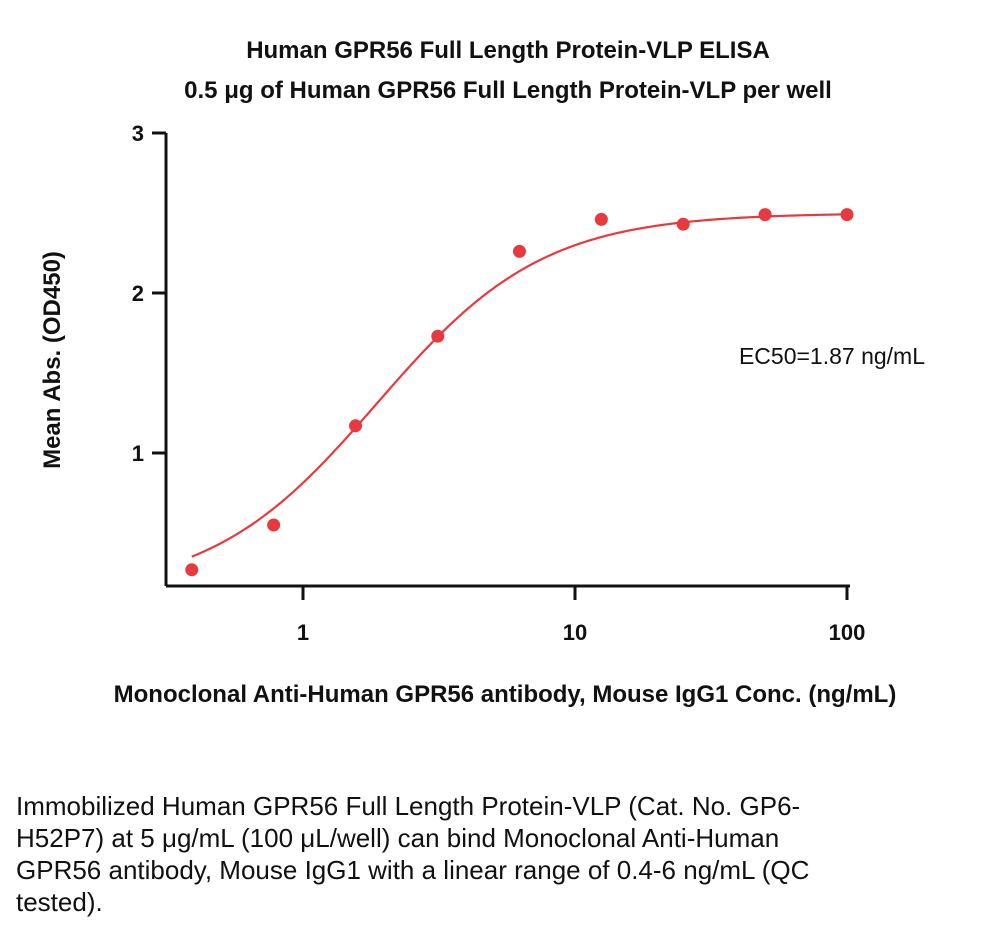 This screenshot has width=1000, height=929. I want to click on y-tick-label: 2, so click(138, 293).